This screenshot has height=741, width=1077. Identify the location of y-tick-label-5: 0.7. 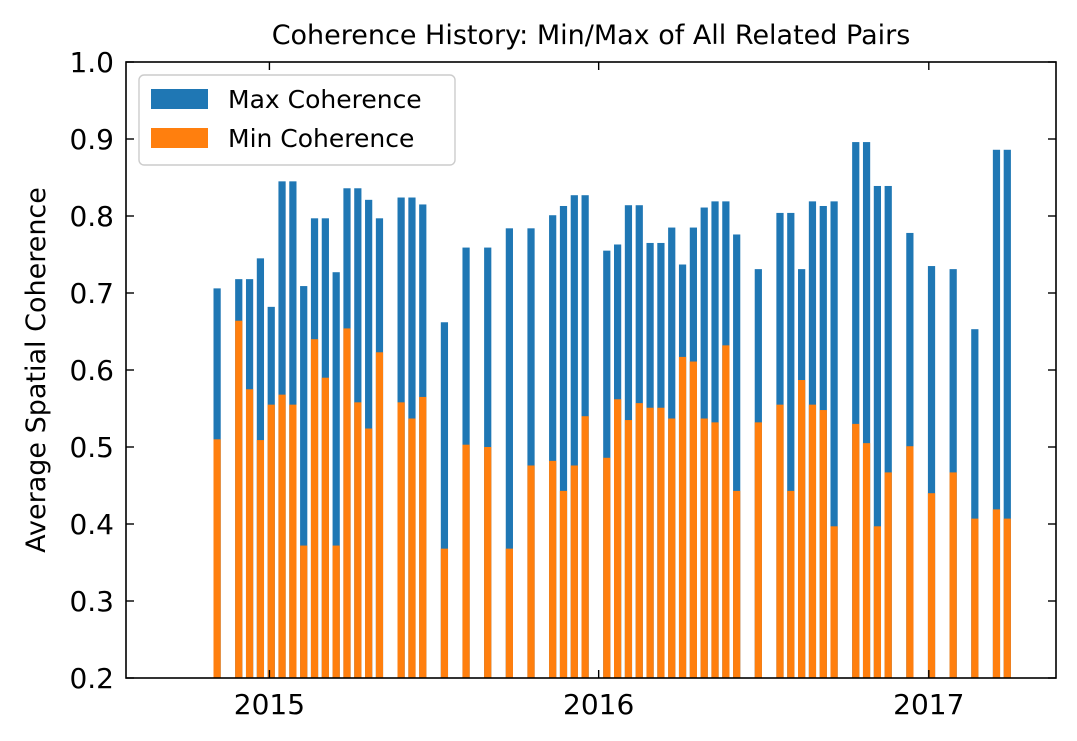
(91, 293).